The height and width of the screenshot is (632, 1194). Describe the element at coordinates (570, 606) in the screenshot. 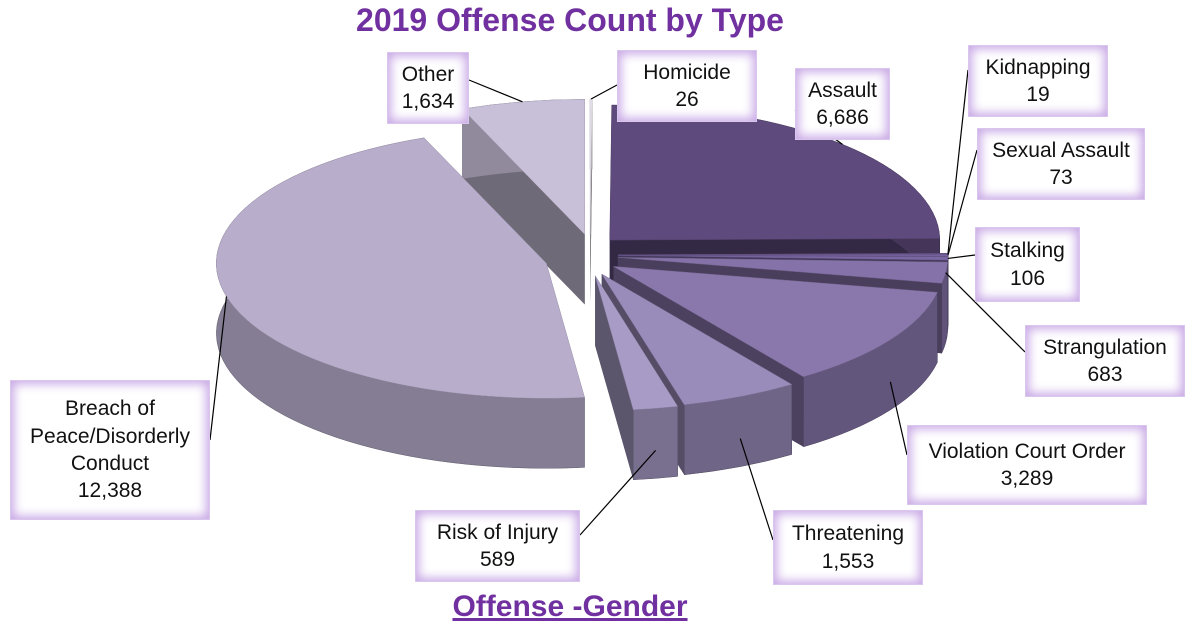

I see `chart-subtitle: Offense -Gender` at that location.